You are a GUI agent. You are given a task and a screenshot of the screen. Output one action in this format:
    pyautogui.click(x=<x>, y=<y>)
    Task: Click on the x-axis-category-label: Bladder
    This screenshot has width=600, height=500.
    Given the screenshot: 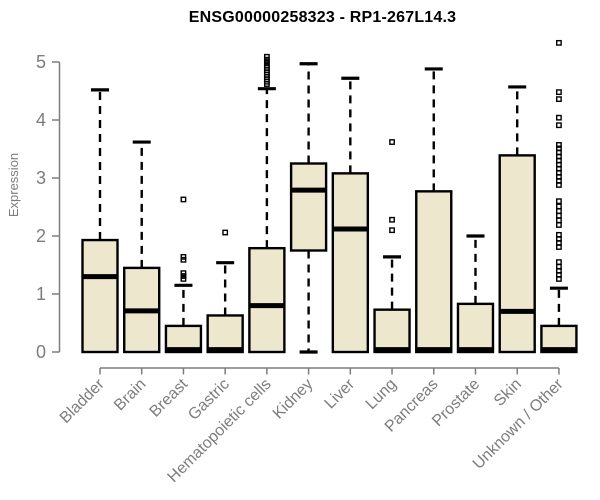 What is the action you would take?
    pyautogui.click(x=82, y=400)
    